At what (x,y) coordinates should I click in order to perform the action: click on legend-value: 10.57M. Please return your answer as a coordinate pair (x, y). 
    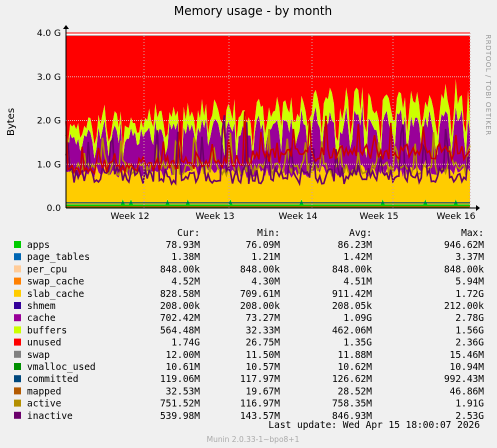
    Looking at the image, I should click on (263, 367).